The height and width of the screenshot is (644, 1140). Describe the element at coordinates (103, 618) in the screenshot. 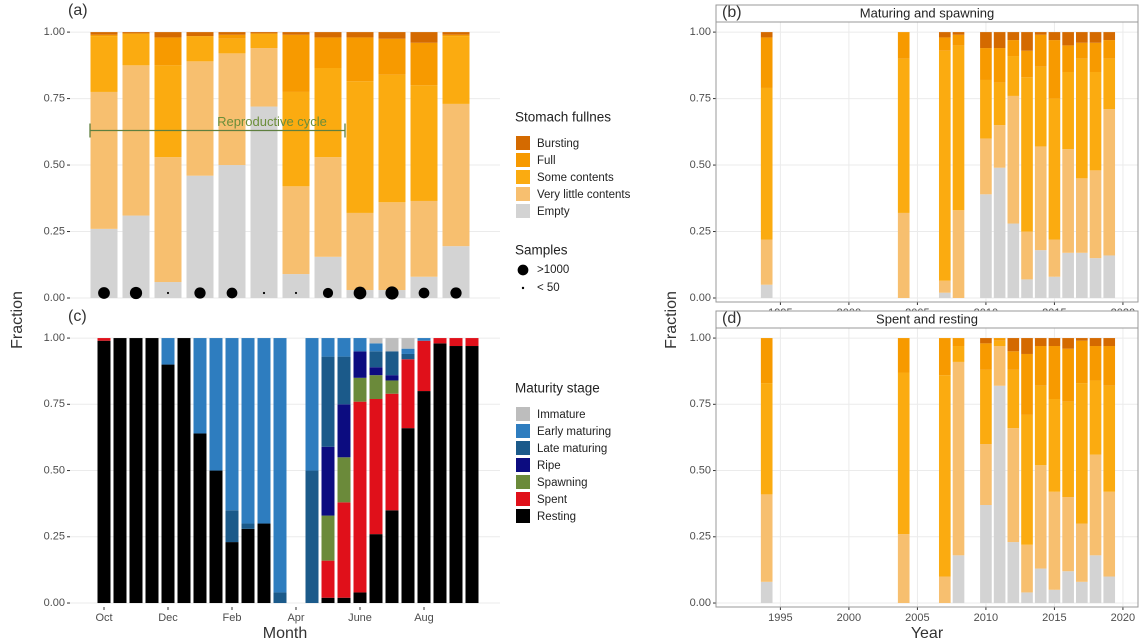

I see `x-tick-label: Oct` at that location.